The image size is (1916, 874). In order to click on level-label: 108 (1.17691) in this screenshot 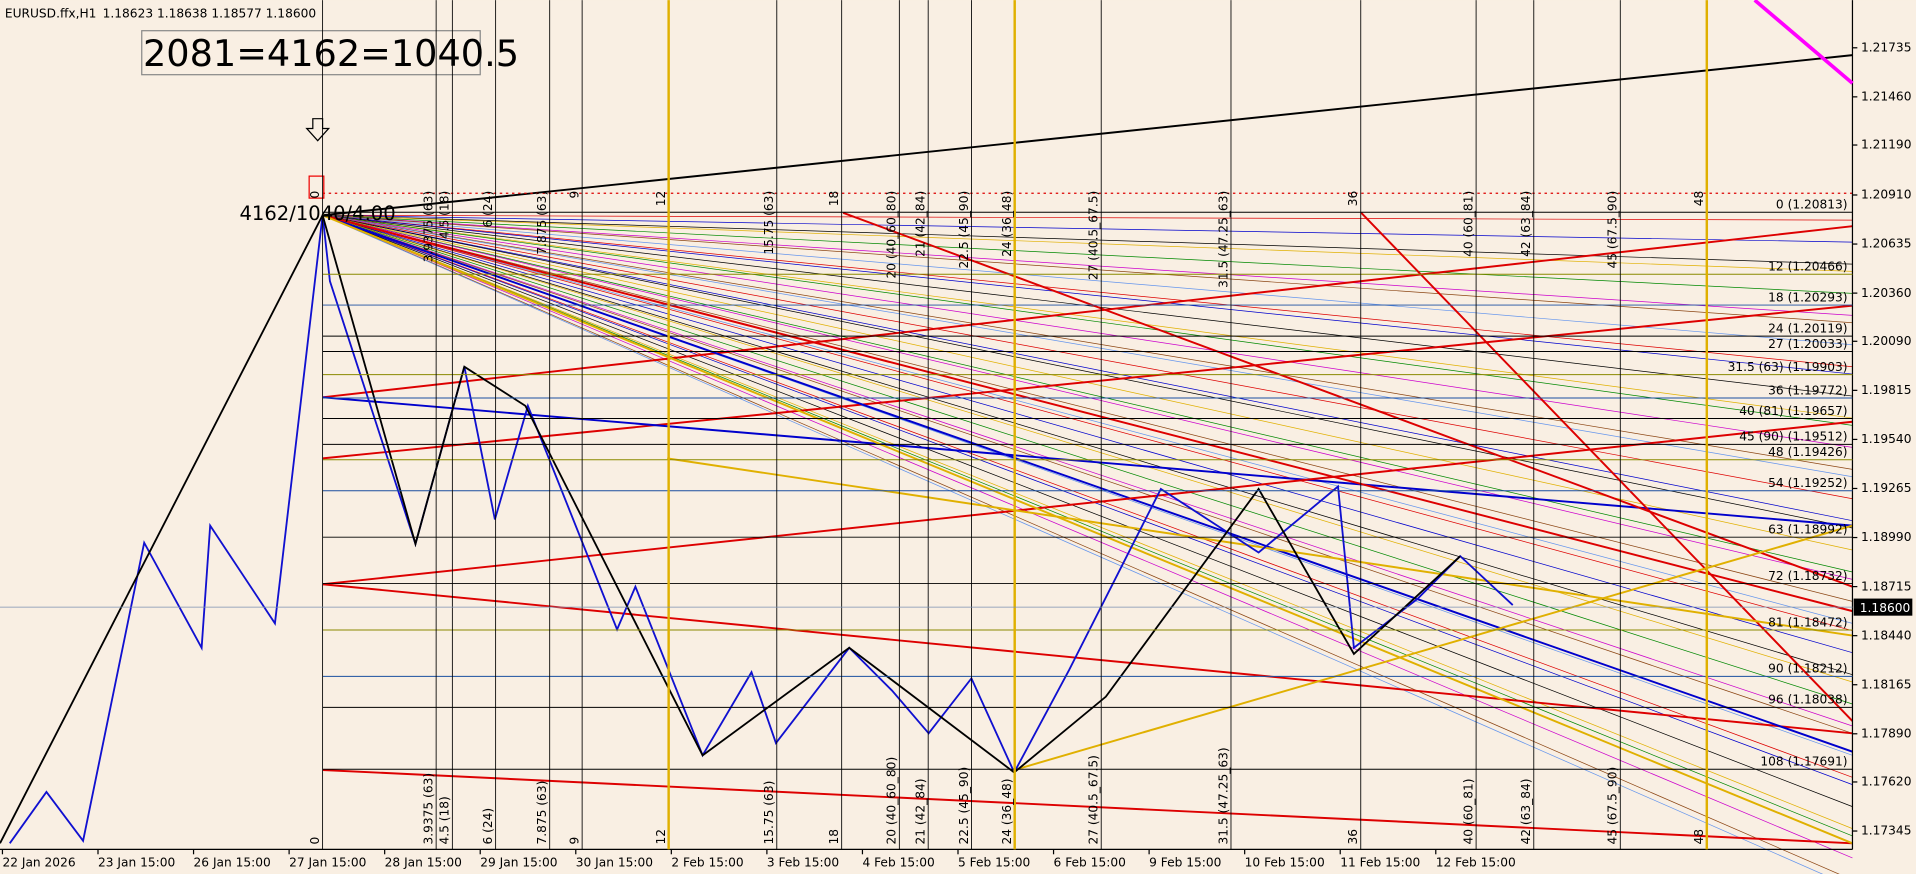, I will do `click(1803, 762)`.